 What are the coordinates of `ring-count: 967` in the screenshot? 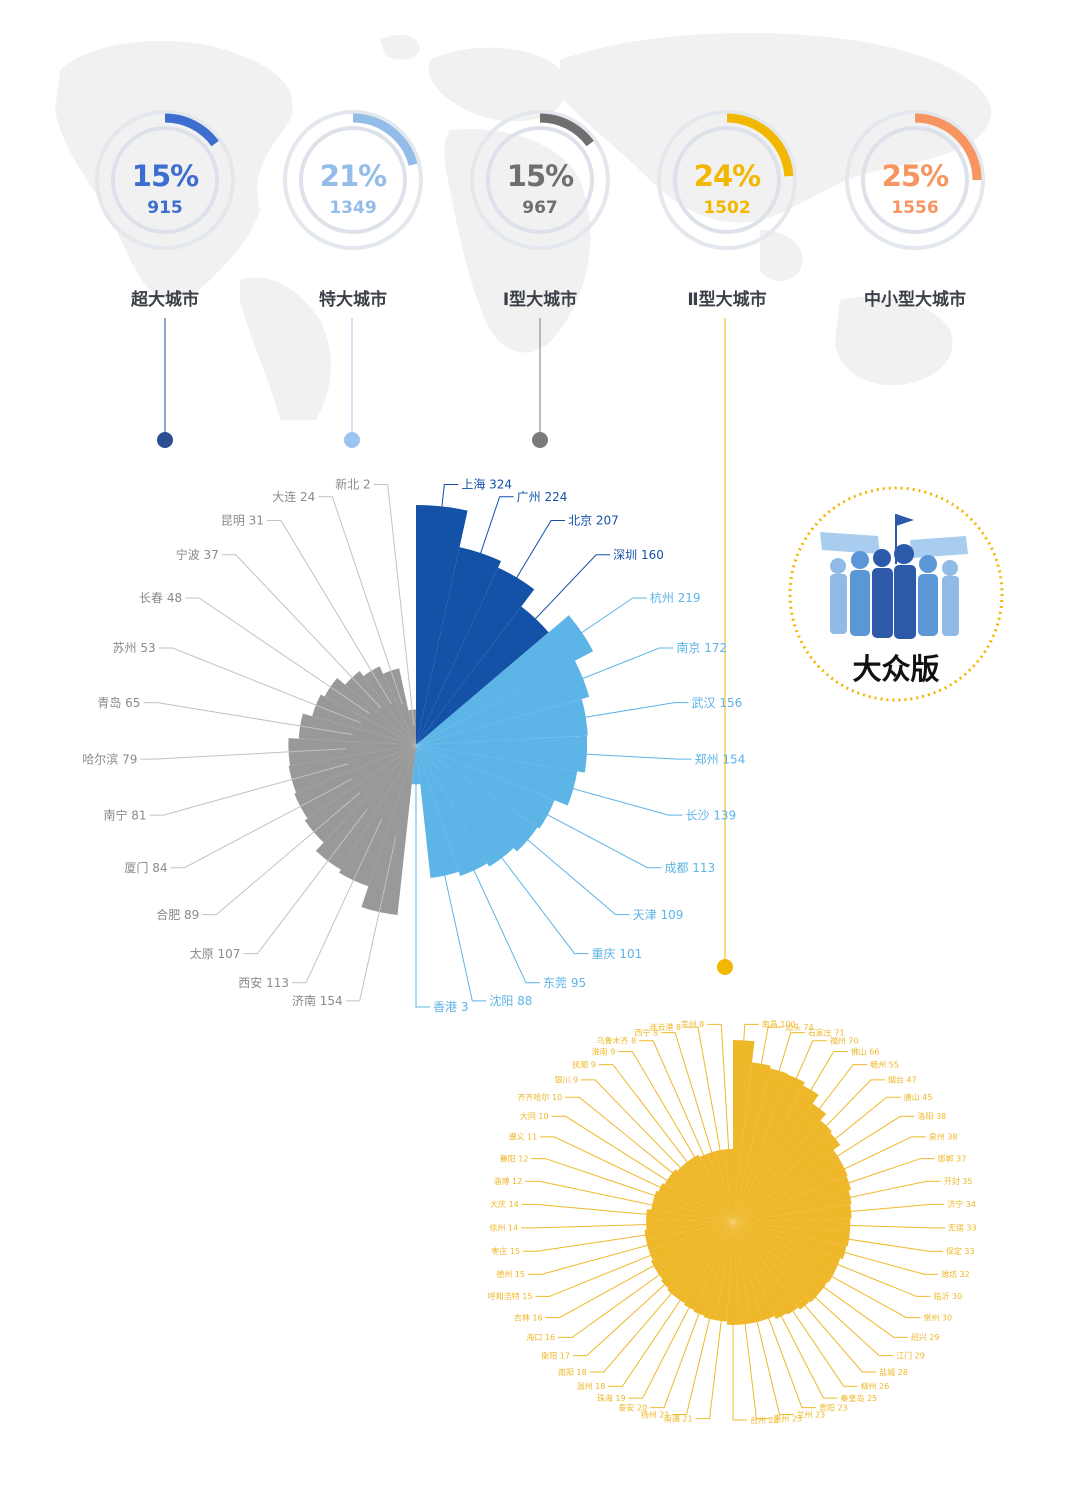 It's located at (540, 208).